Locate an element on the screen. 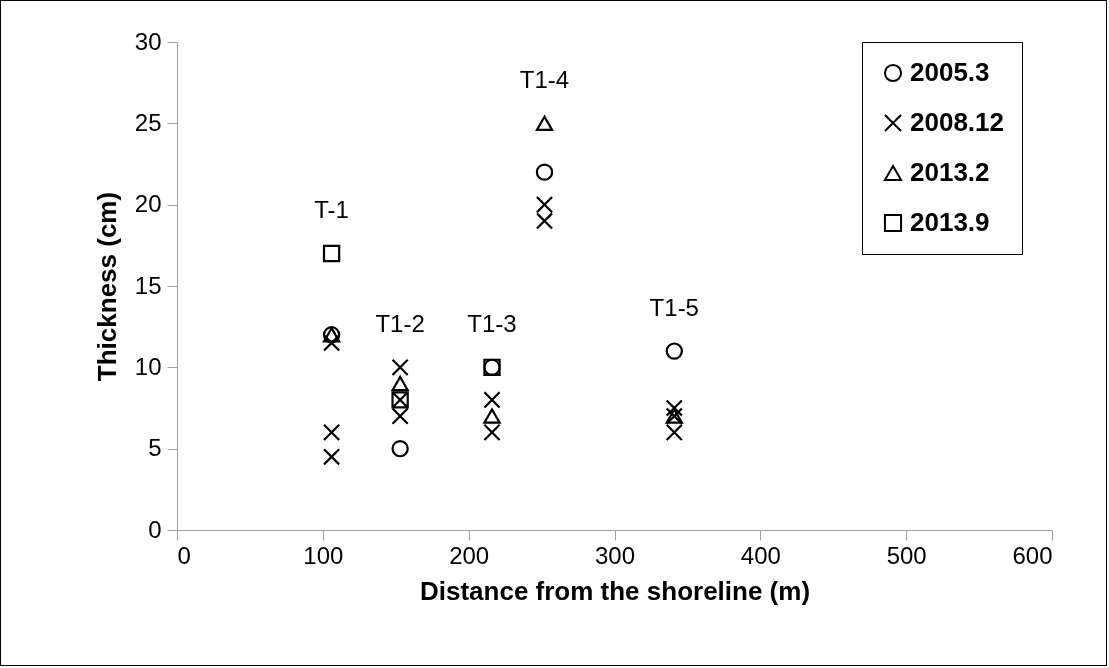 Image resolution: width=1109 pixels, height=668 pixels. annotation: T1-4 is located at coordinates (544, 80).